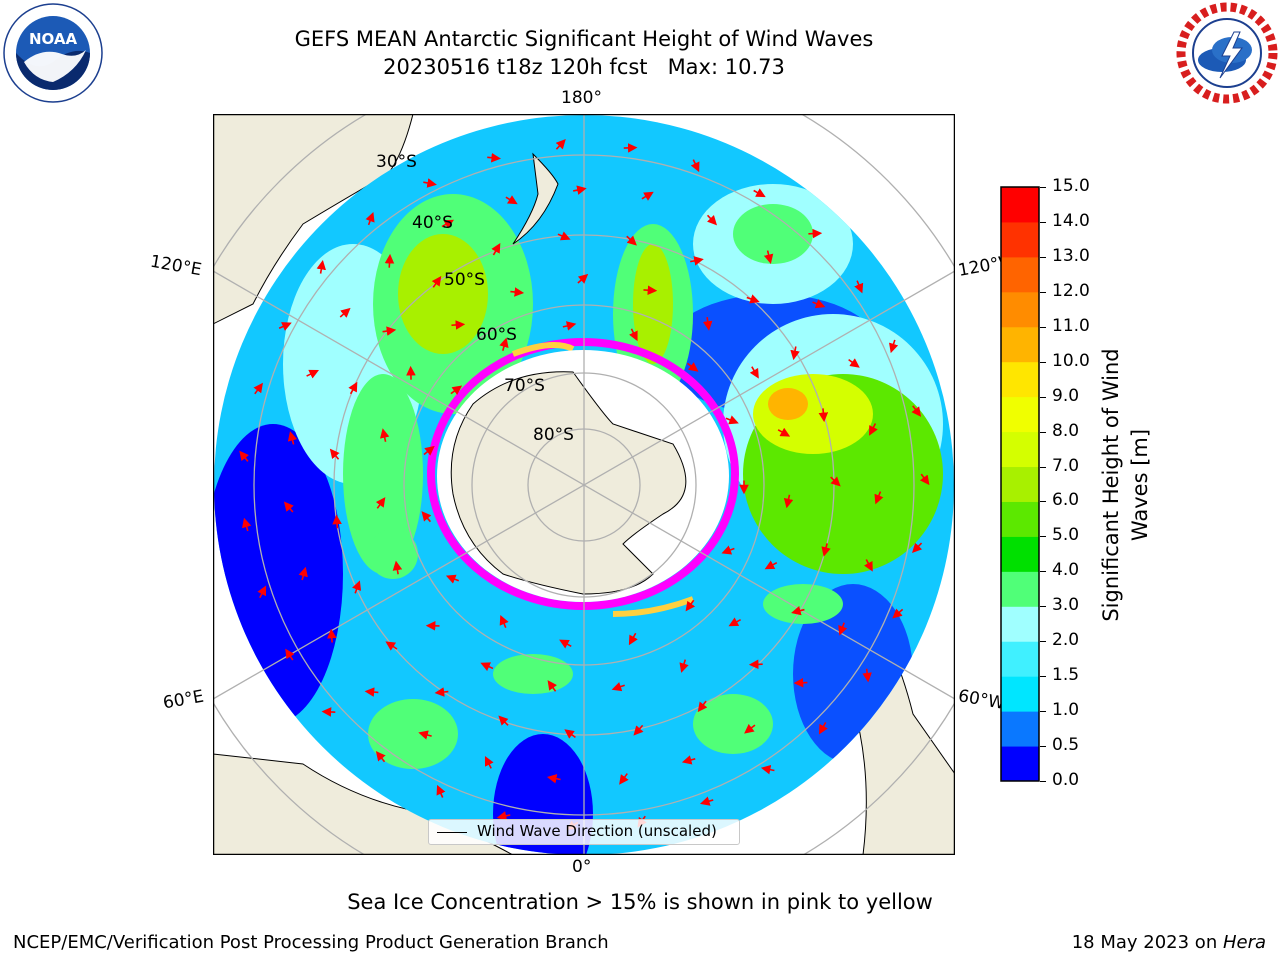 The image size is (1280, 960). Describe the element at coordinates (464, 280) in the screenshot. I see `lat-label-50s: 50°S` at that location.